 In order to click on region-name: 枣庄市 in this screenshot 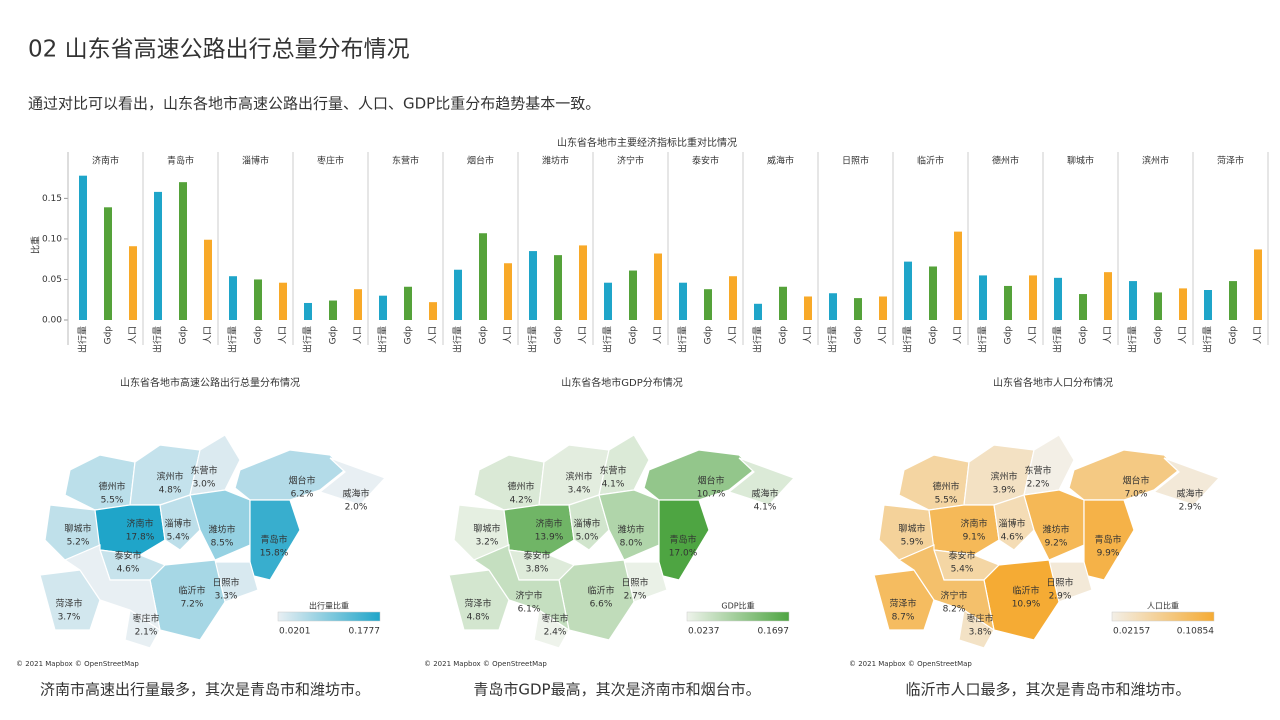, I will do `click(145, 619)`.